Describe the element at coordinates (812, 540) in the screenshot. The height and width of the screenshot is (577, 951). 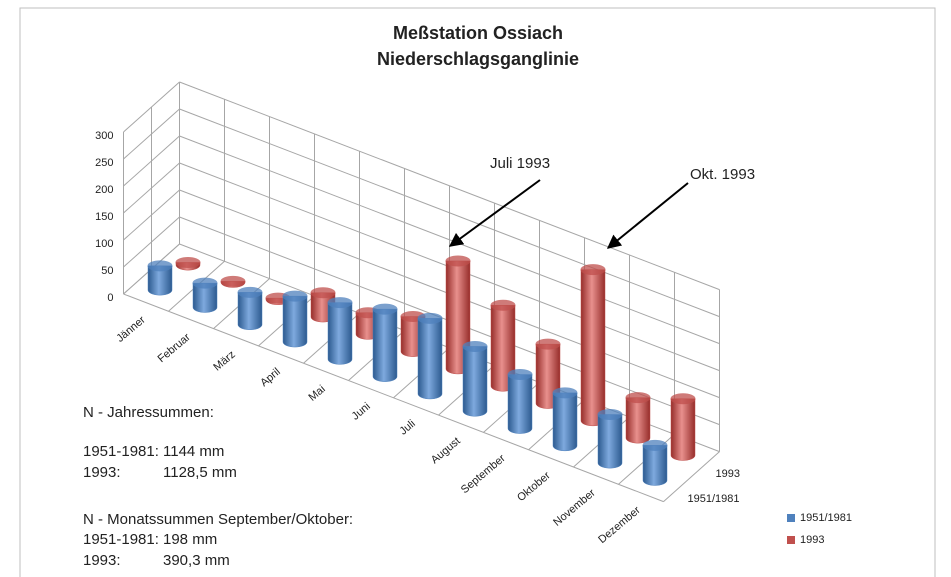
I see `legend-label: 1993` at that location.